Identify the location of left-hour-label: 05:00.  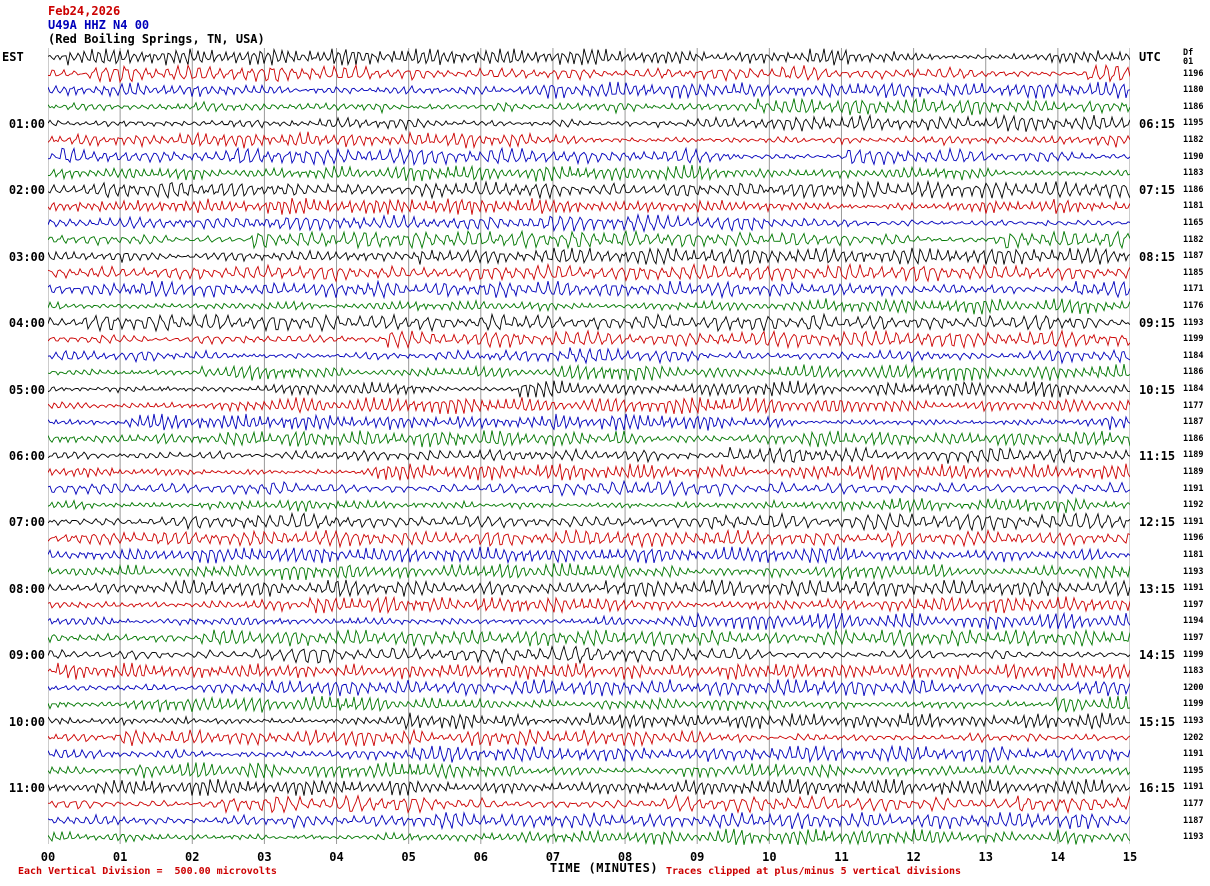
(26, 389).